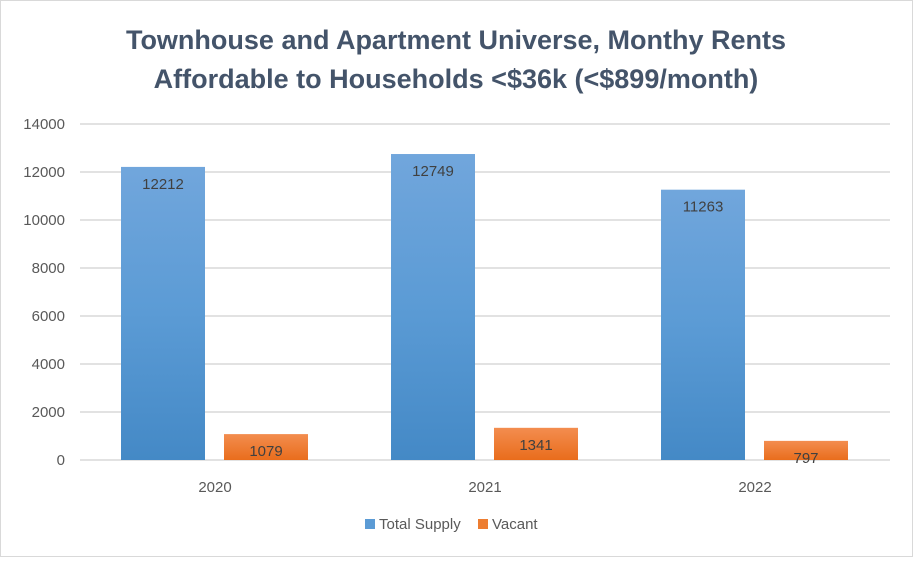  What do you see at coordinates (48, 412) in the screenshot?
I see `y-tick-label: 2000` at bounding box center [48, 412].